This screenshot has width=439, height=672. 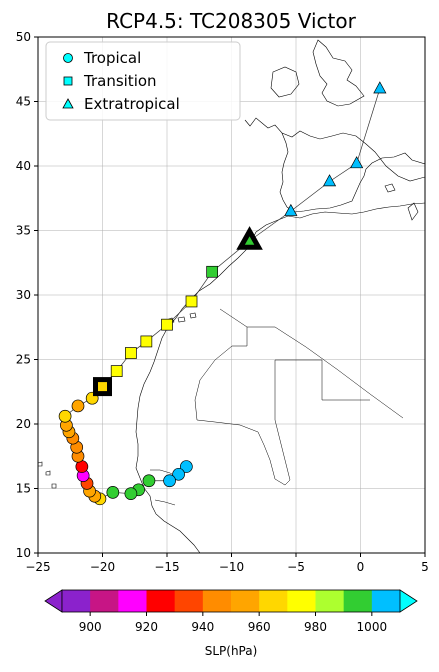 I want to click on coastline-north-africa, so click(x=340, y=217).